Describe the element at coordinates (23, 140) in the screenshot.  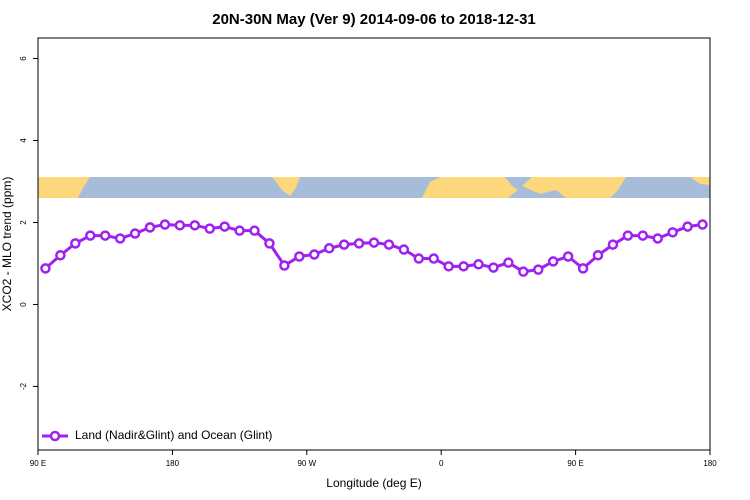
I see `y-tick-label: 4` at that location.